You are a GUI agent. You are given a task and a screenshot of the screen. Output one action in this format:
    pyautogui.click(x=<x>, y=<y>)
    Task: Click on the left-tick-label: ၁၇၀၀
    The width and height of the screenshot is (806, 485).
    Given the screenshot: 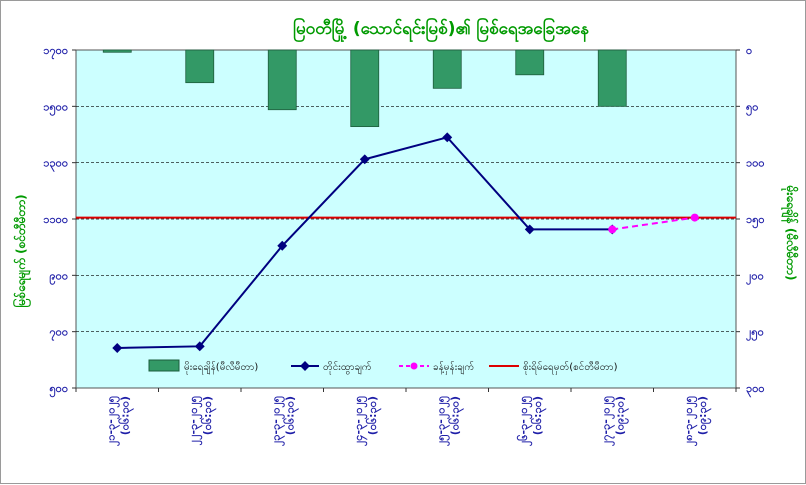 What is the action you would take?
    pyautogui.click(x=55, y=52)
    